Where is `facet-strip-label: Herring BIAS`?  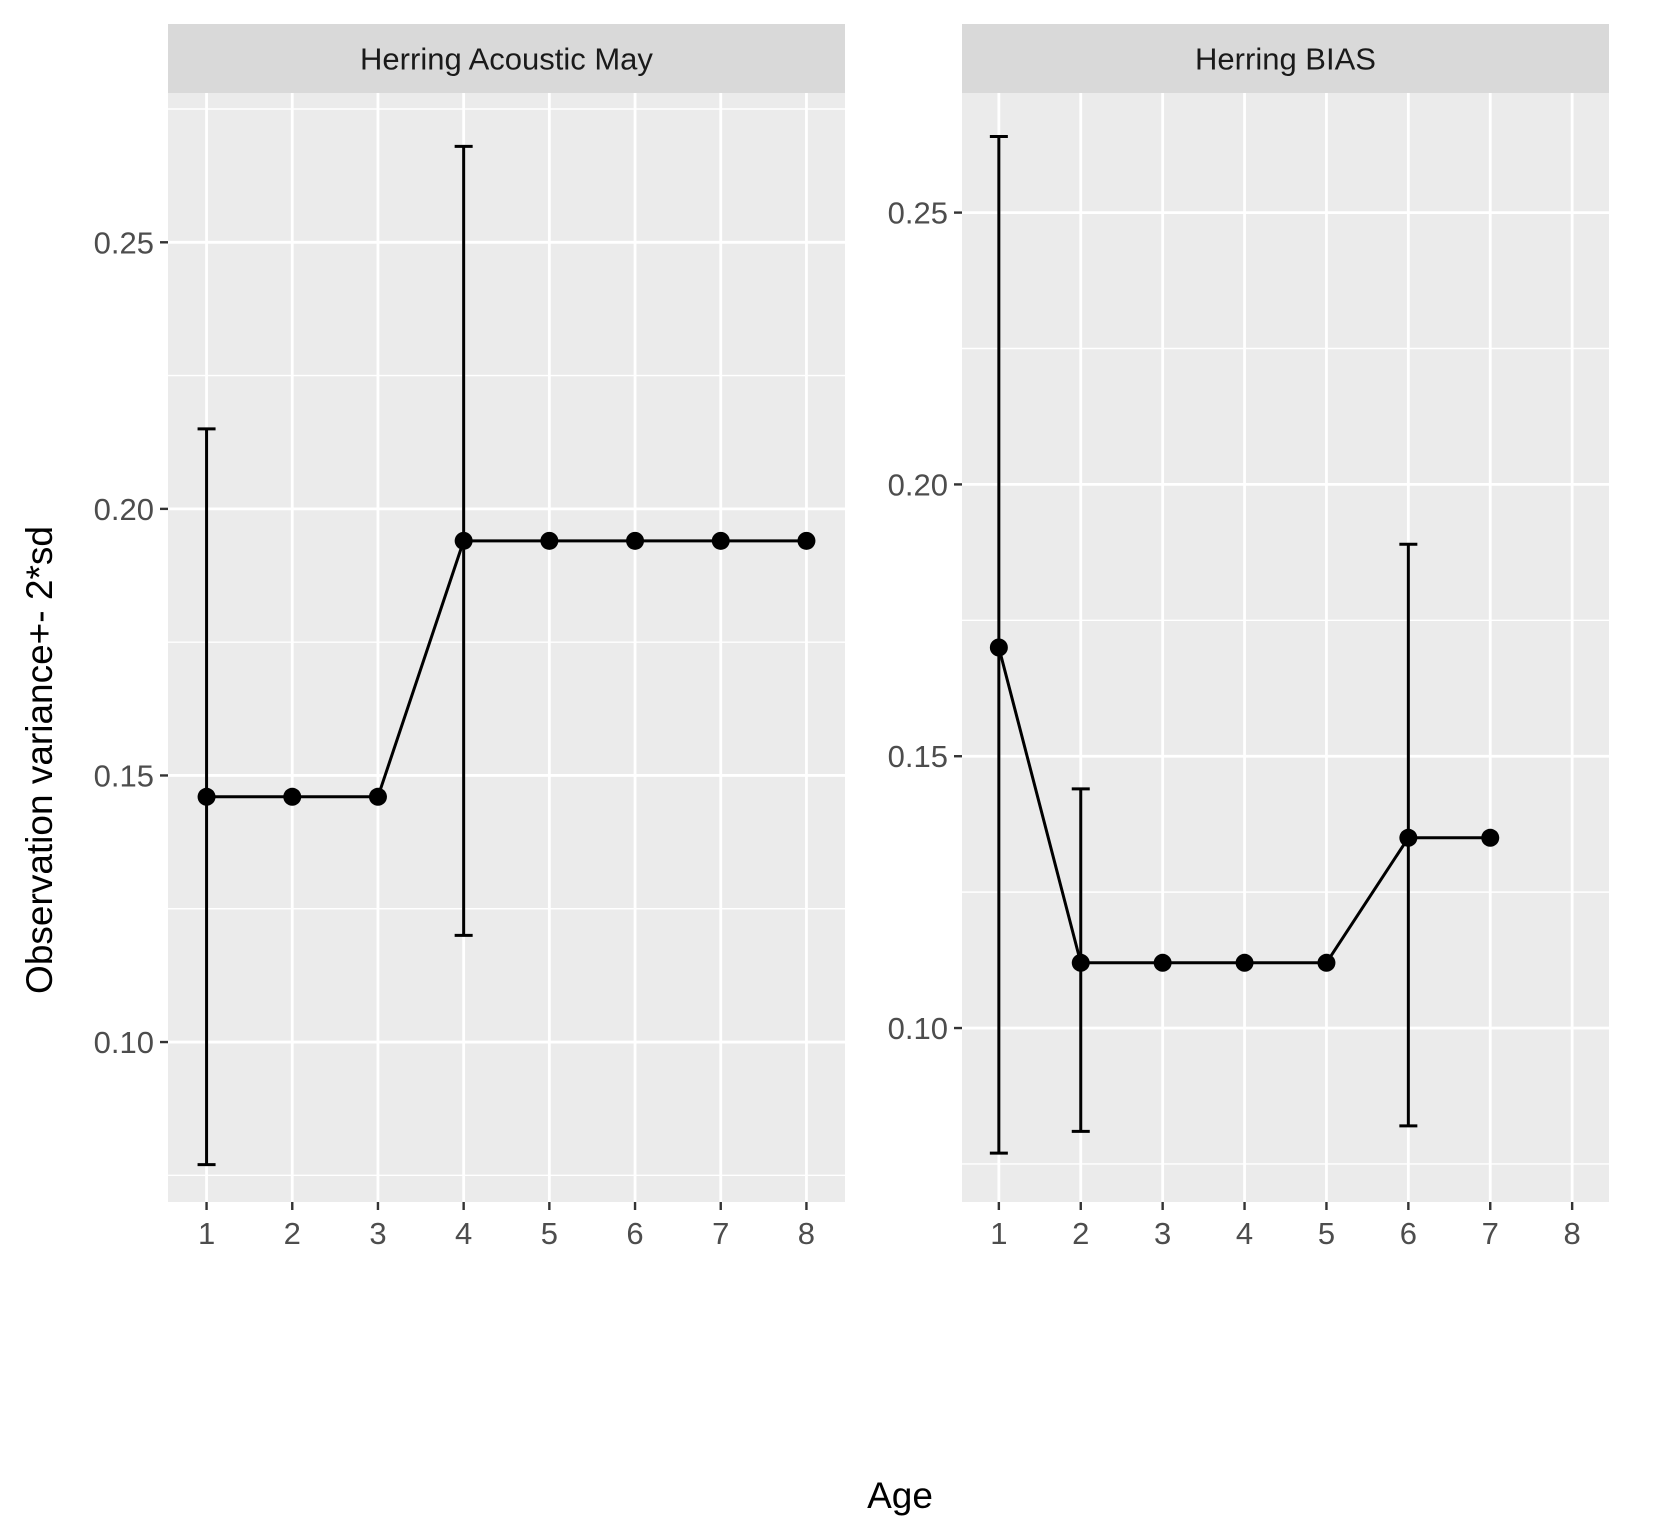
facet-strip-label: Herring BIAS is located at coordinates (1285, 59).